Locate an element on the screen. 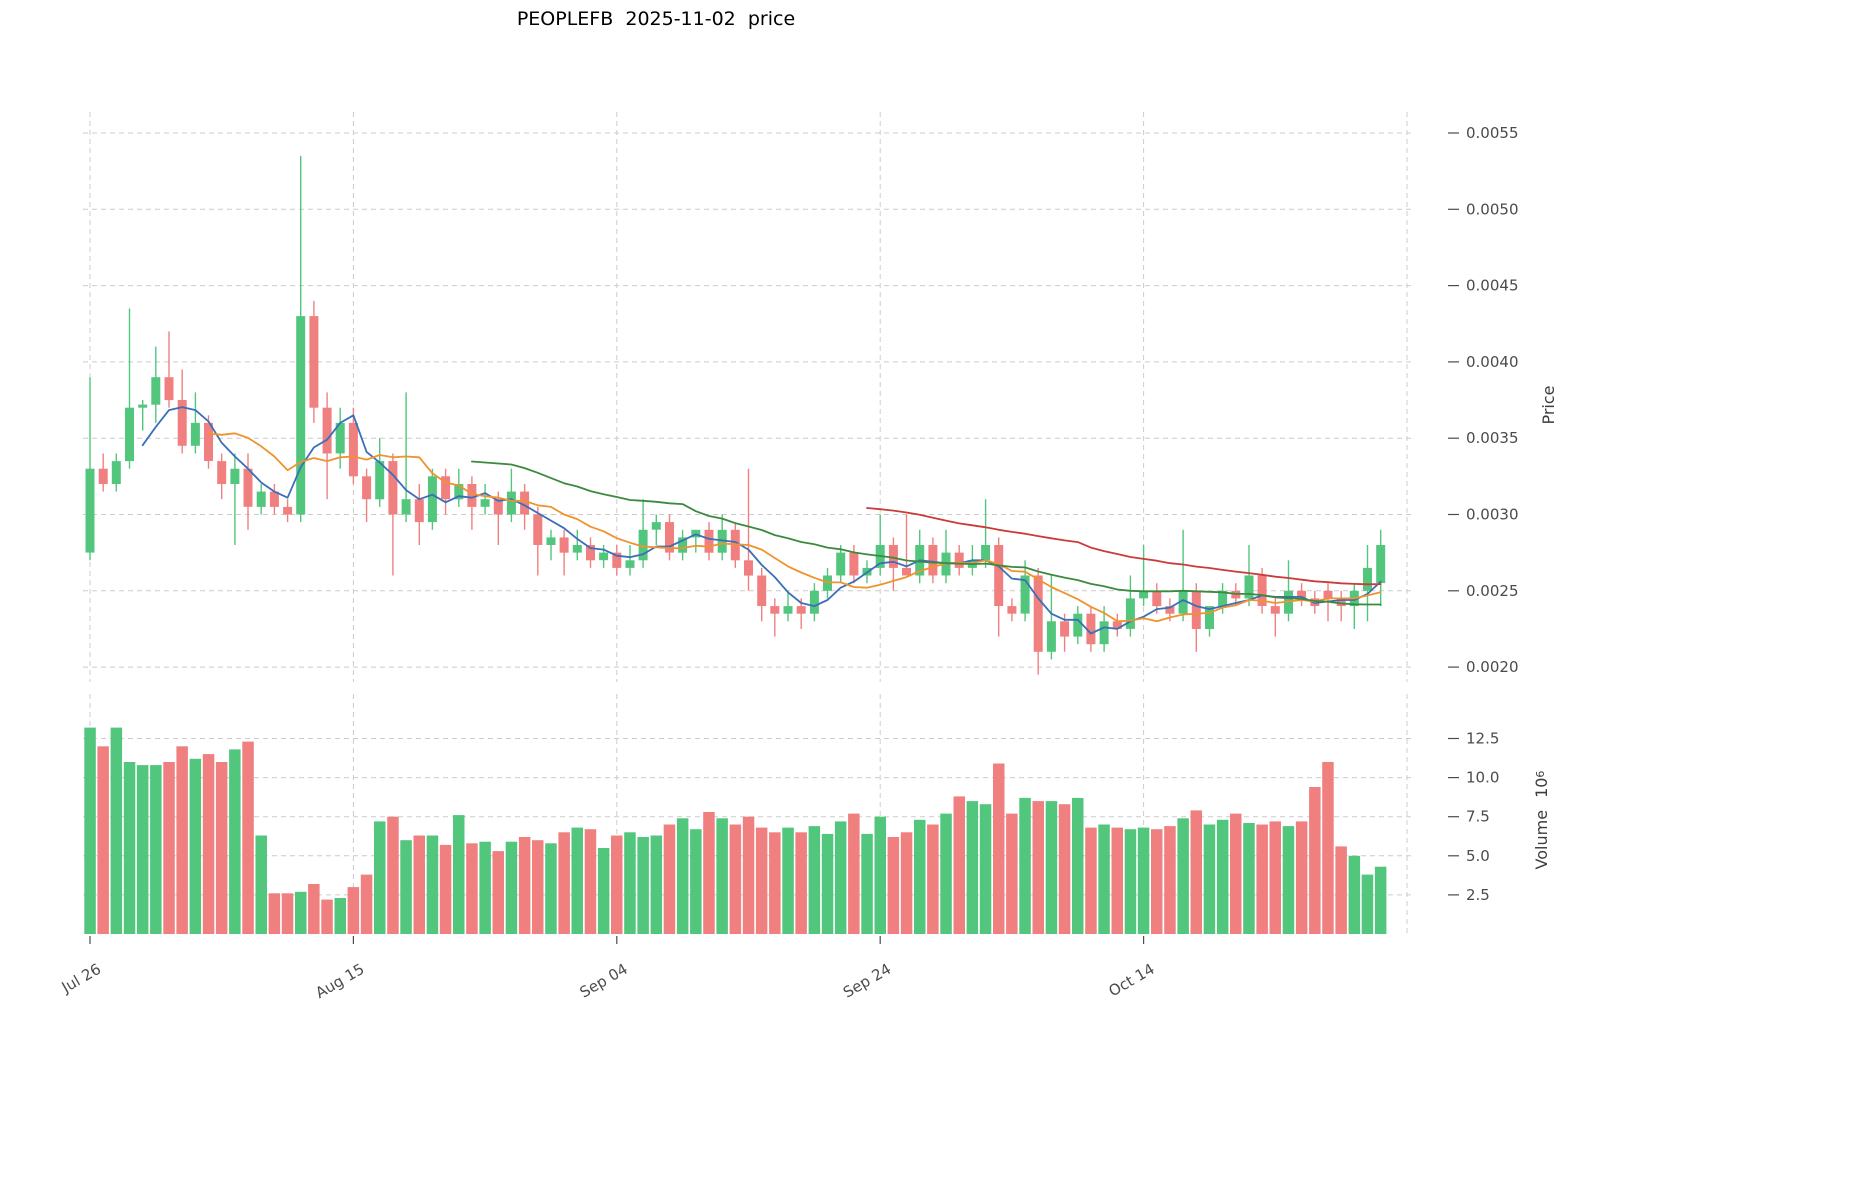  volume-bars is located at coordinates (735, 830).